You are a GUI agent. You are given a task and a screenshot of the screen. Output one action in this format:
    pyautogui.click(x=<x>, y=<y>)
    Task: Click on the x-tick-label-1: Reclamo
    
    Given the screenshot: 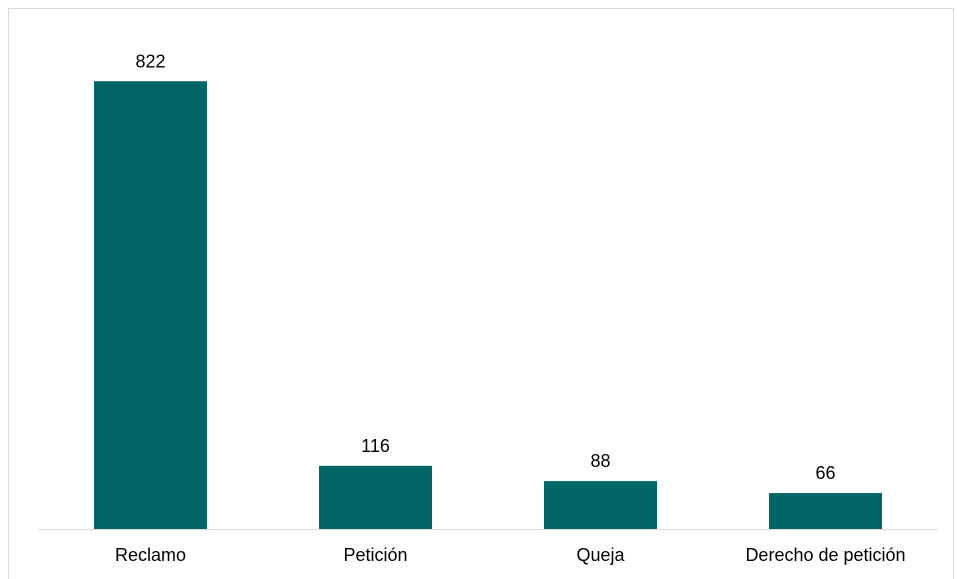 What is the action you would take?
    pyautogui.click(x=150, y=555)
    